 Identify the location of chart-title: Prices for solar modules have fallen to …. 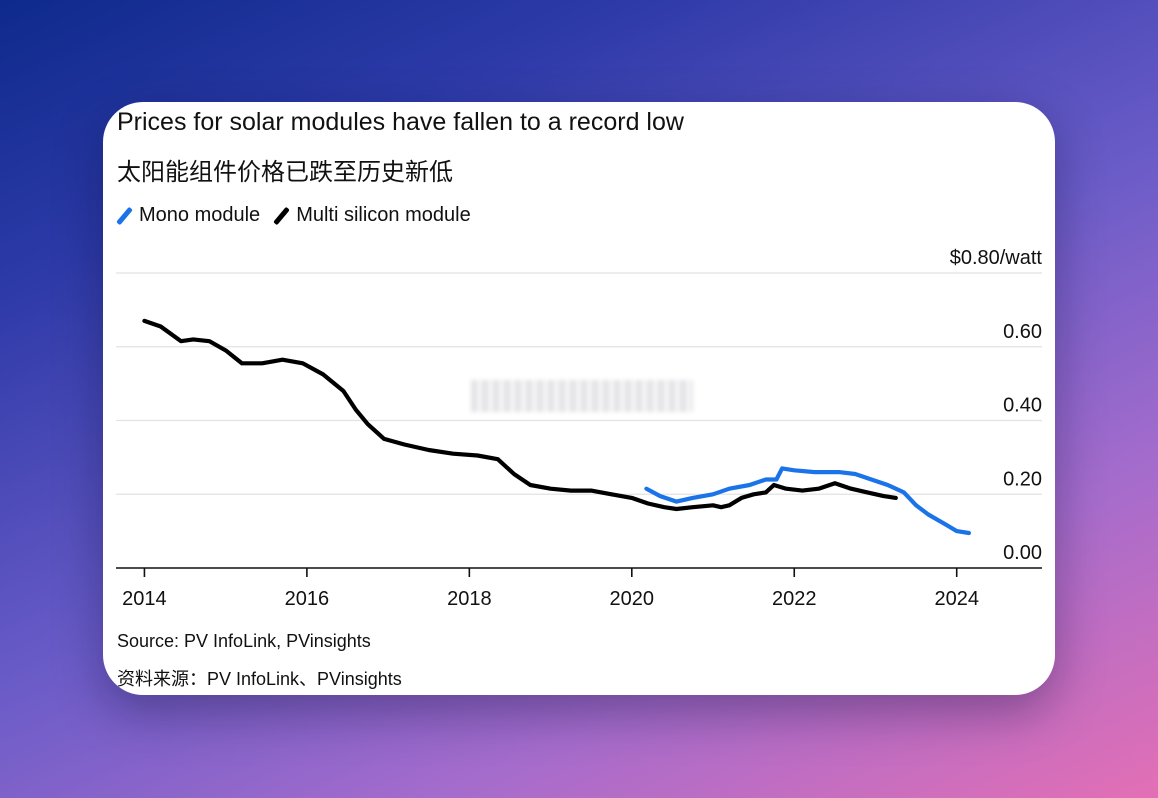
(400, 122).